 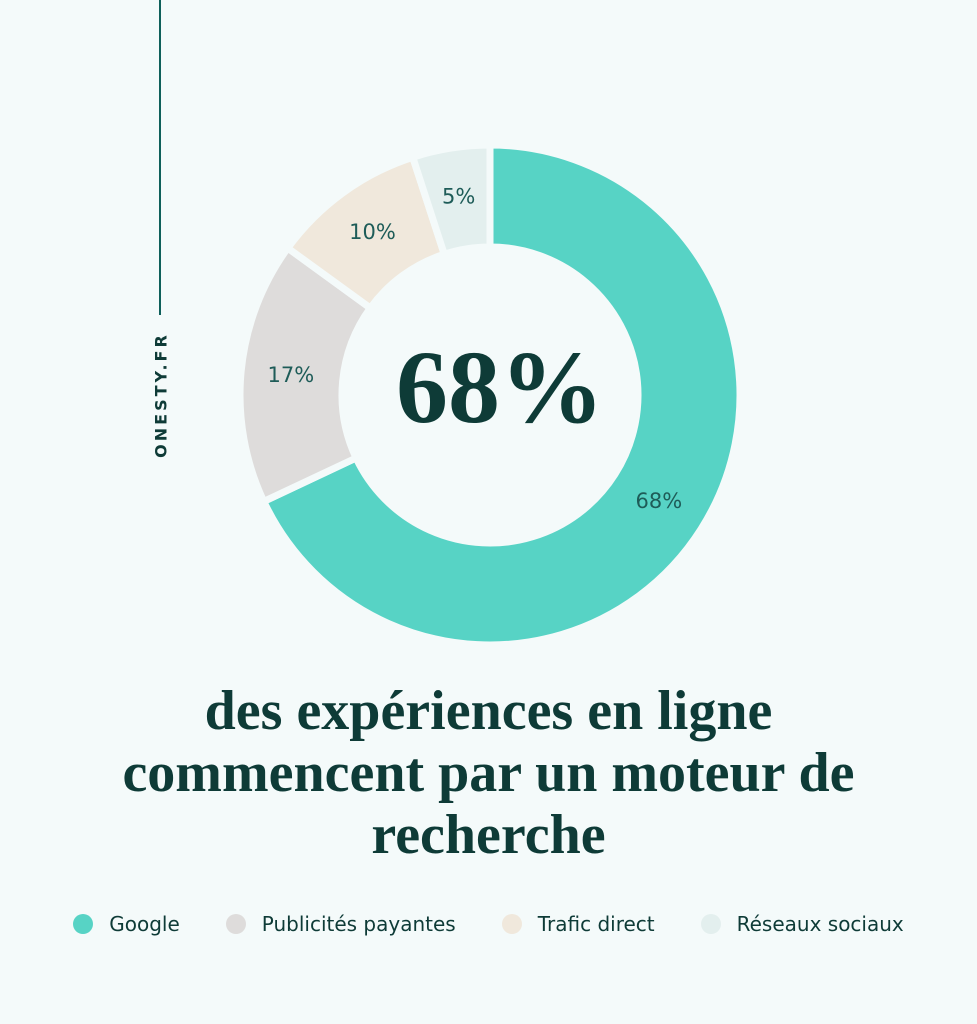 I want to click on center-label: 68%, so click(x=500, y=387).